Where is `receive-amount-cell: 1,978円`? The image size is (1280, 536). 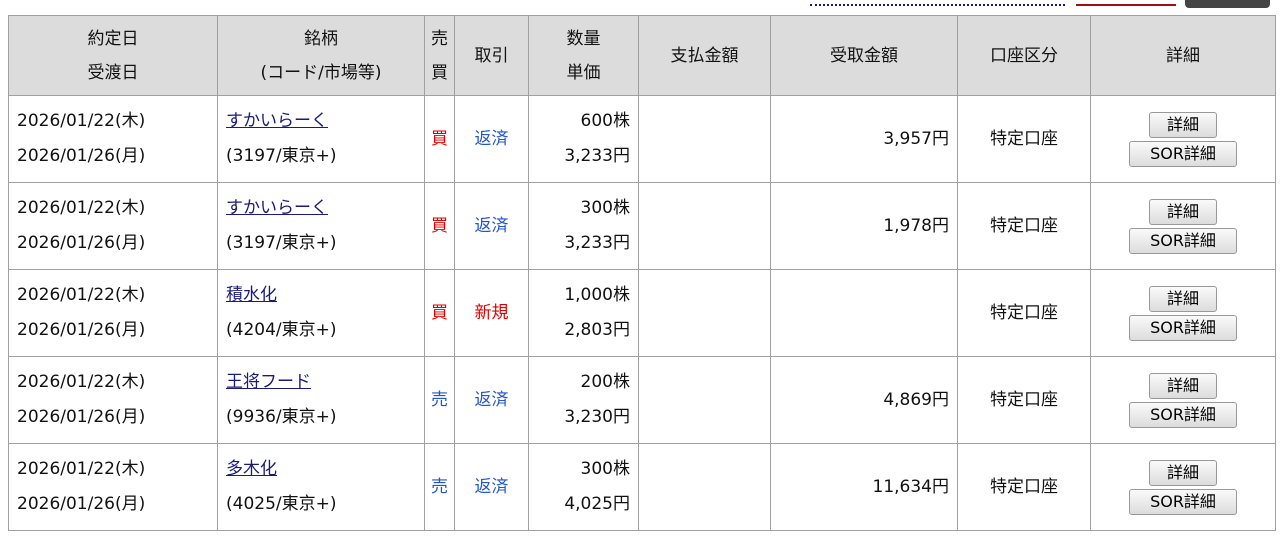
receive-amount-cell: 1,978円 is located at coordinates (864, 226).